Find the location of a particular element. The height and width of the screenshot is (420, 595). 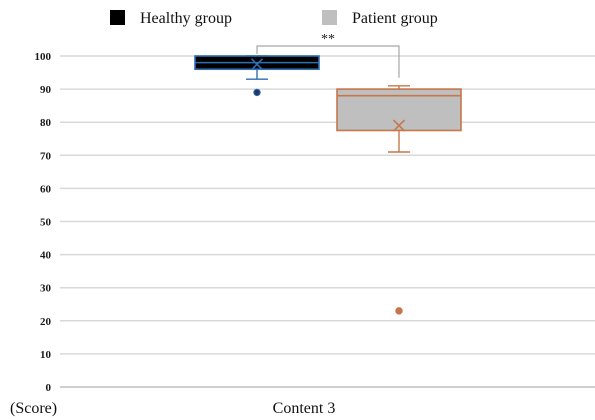

legend-label-healthy: Healthy group is located at coordinates (186, 18).